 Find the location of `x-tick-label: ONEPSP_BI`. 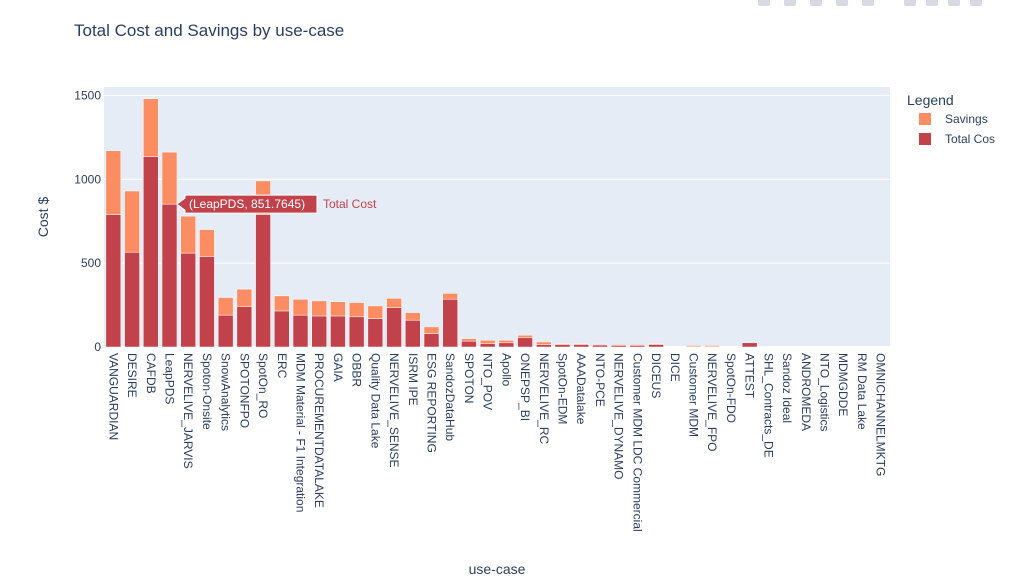

x-tick-label: ONEPSP_BI is located at coordinates (525, 387).